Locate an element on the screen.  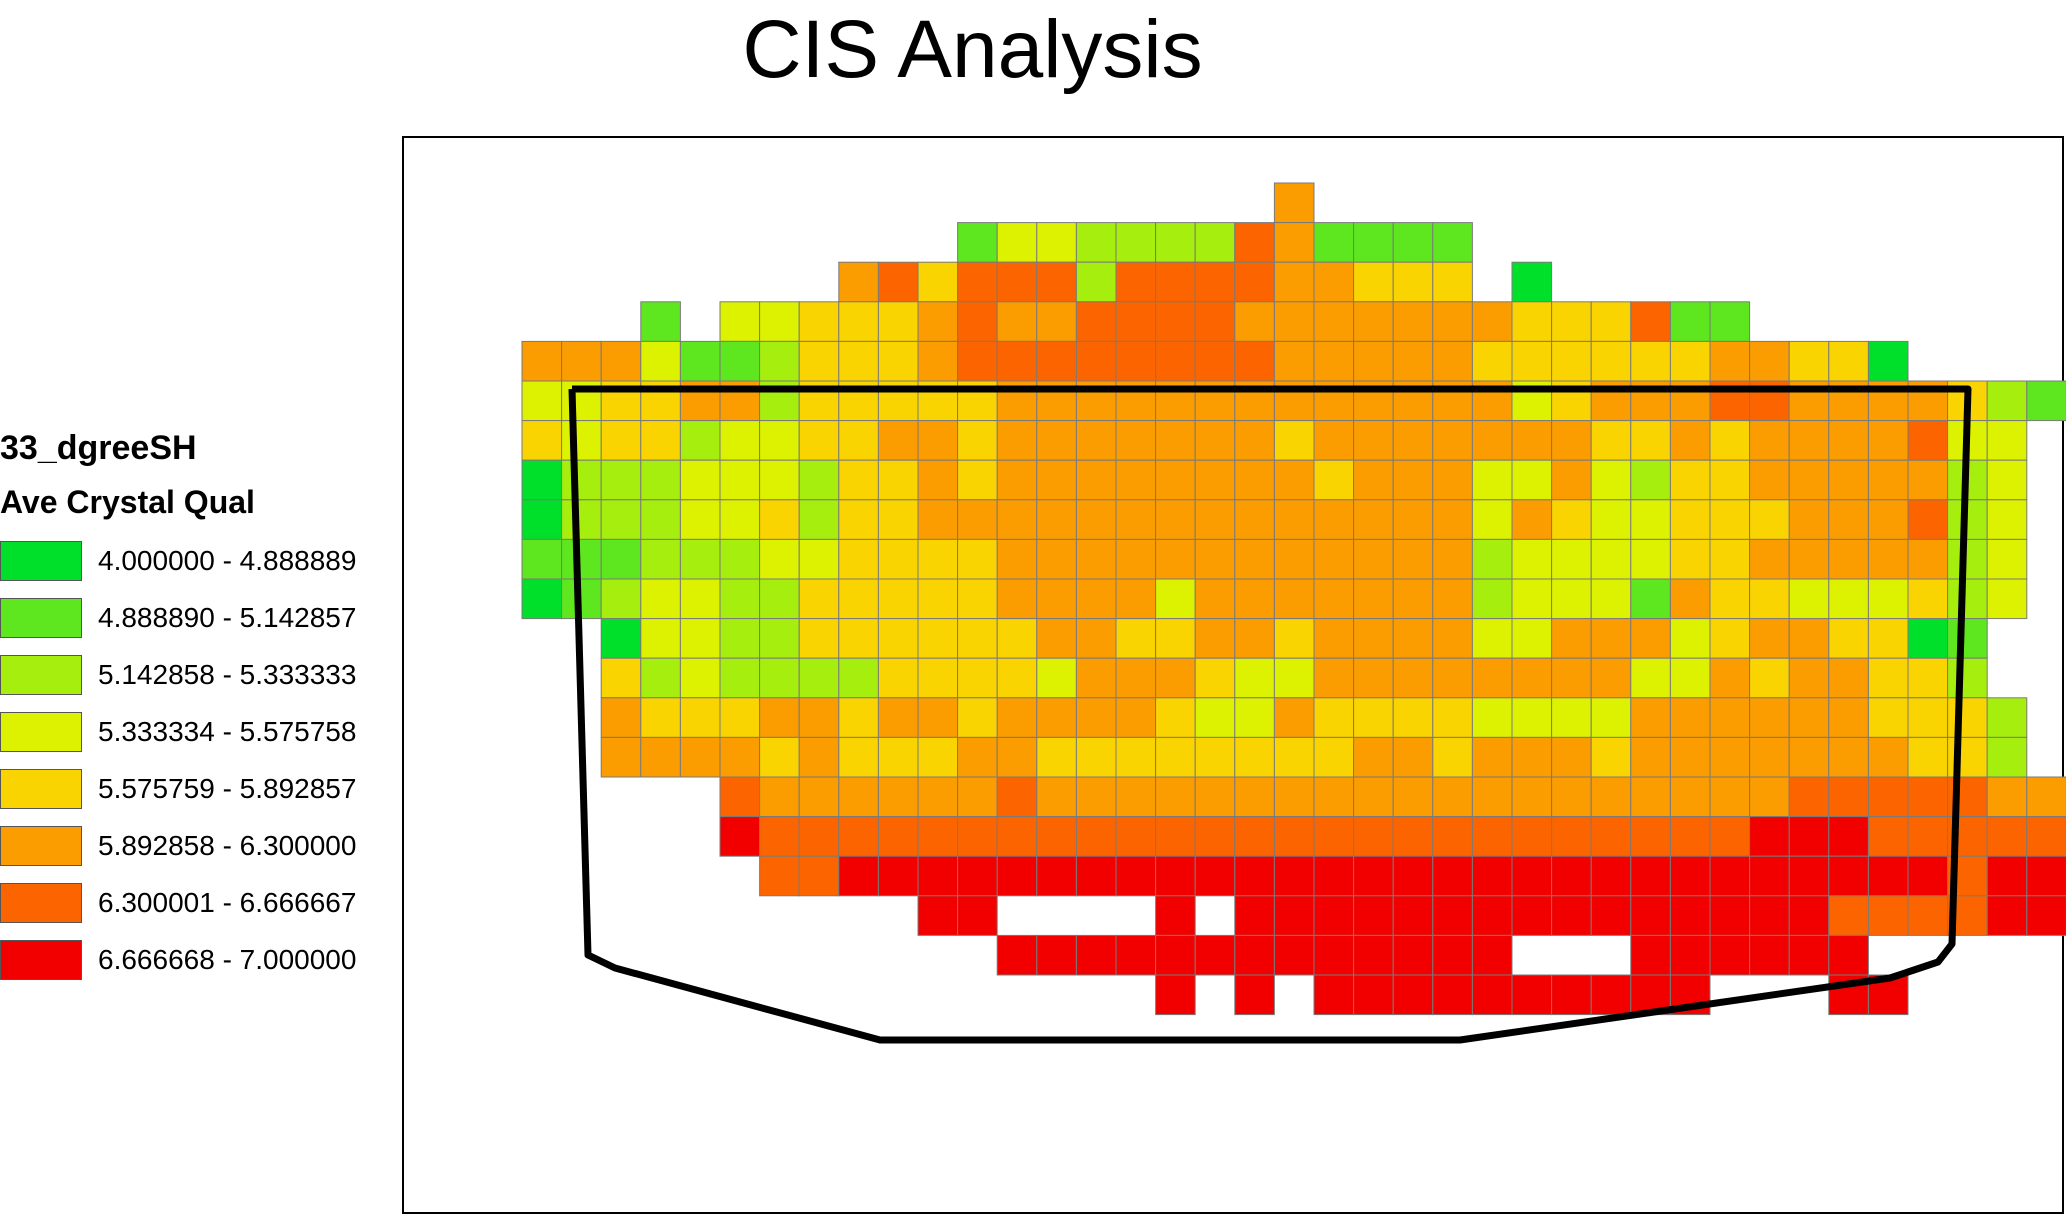
legend-label: 5.575759 - 5.892857 is located at coordinates (227, 788).